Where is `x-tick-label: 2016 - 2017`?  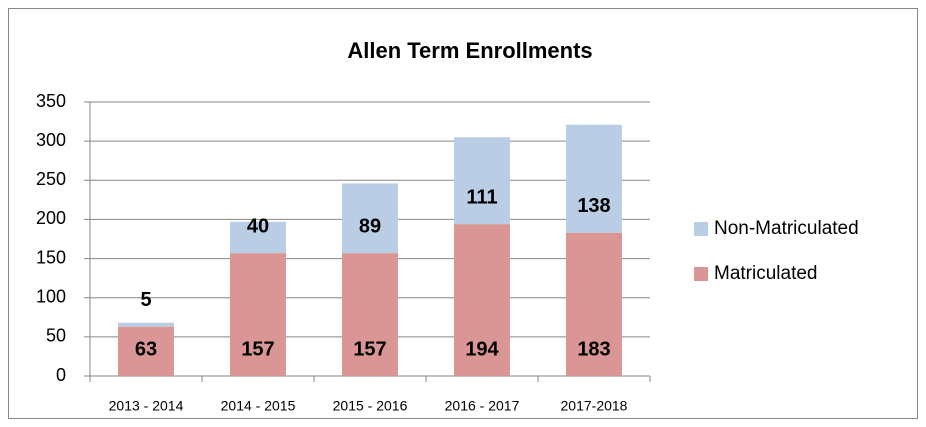 x-tick-label: 2016 - 2017 is located at coordinates (482, 406).